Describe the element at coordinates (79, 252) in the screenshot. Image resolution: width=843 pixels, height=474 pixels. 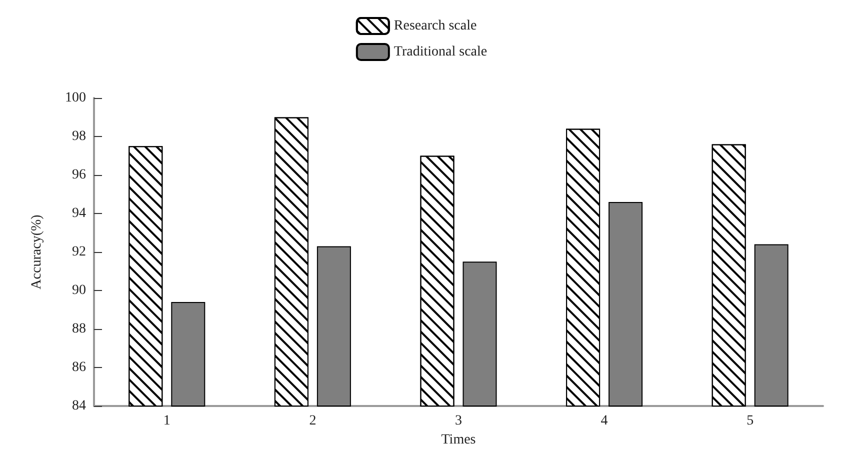
I see `y-tick-label: 92` at that location.